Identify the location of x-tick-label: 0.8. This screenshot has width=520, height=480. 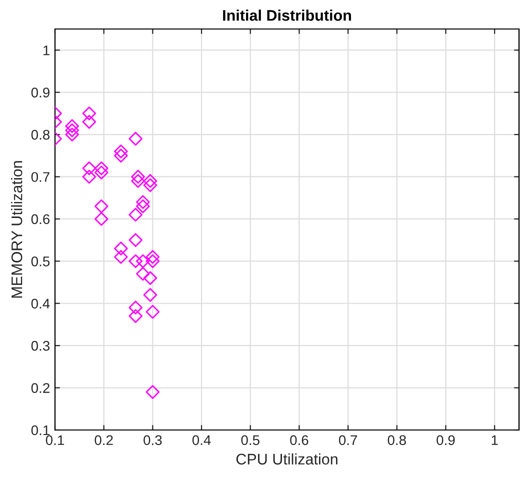
(397, 440).